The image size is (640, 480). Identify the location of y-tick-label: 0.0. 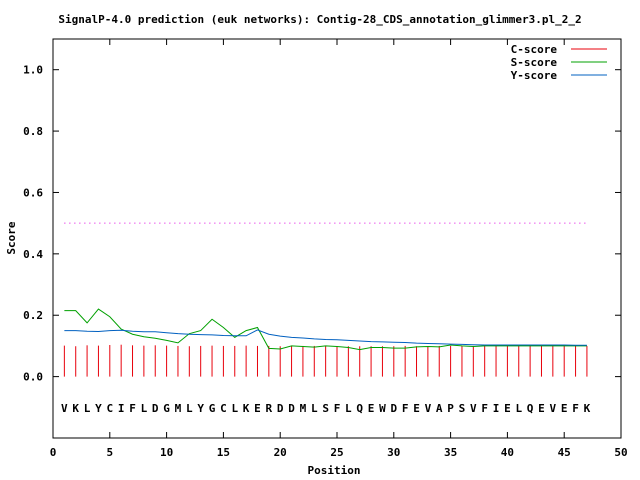
(33, 377).